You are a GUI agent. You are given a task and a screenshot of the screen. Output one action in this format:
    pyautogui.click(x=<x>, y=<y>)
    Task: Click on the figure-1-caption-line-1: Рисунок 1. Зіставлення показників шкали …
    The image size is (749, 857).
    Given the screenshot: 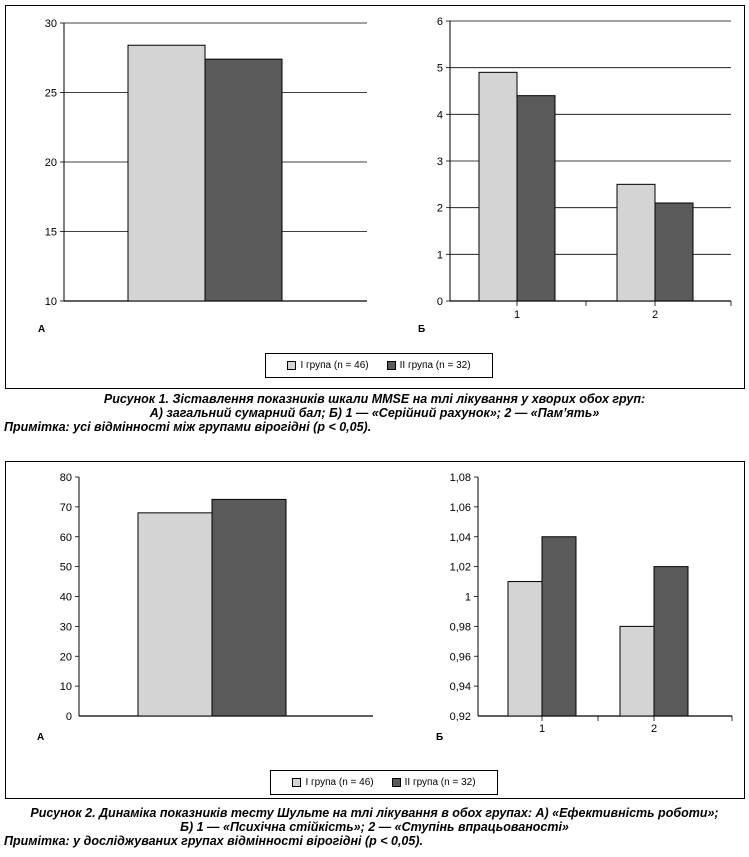 What is the action you would take?
    pyautogui.click(x=374, y=399)
    